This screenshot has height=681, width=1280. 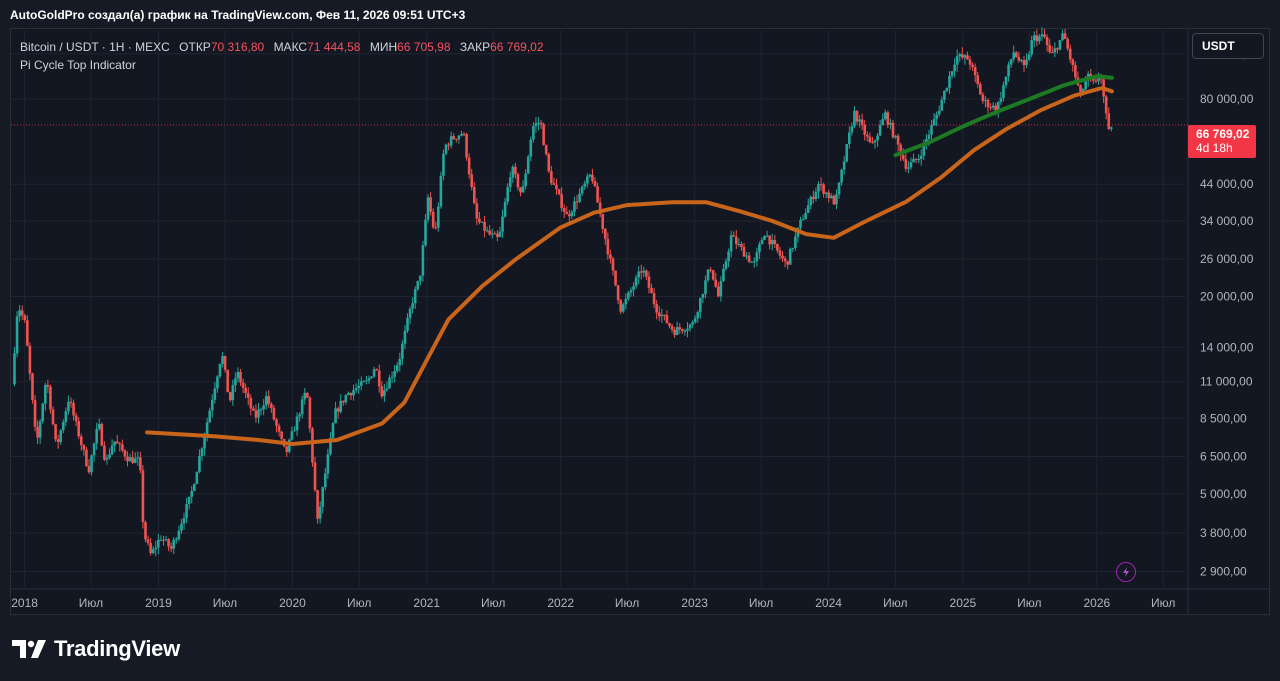 What do you see at coordinates (24, 603) in the screenshot?
I see `time-tick-label: 2018` at bounding box center [24, 603].